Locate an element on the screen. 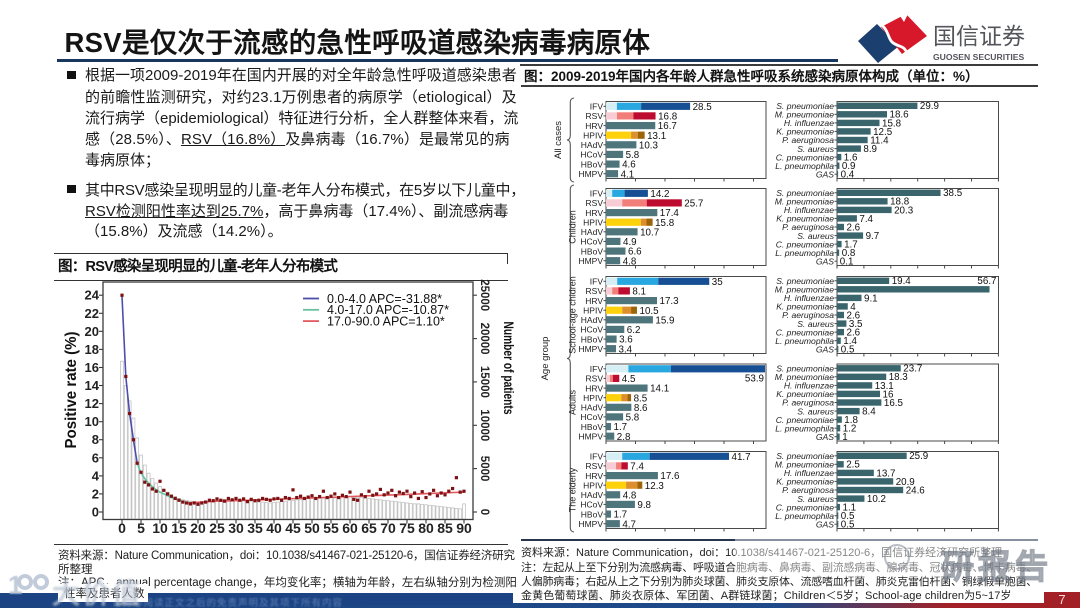 Image resolution: width=1080 pixels, height=608 pixels. svg-text: 10.2 is located at coordinates (876, 499).